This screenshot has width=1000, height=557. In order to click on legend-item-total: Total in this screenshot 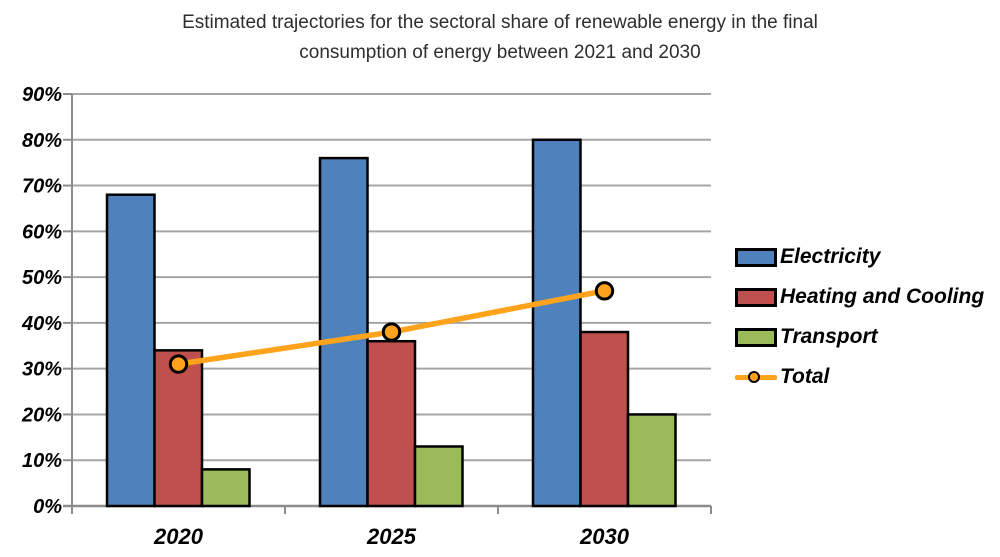, I will do `click(859, 377)`.